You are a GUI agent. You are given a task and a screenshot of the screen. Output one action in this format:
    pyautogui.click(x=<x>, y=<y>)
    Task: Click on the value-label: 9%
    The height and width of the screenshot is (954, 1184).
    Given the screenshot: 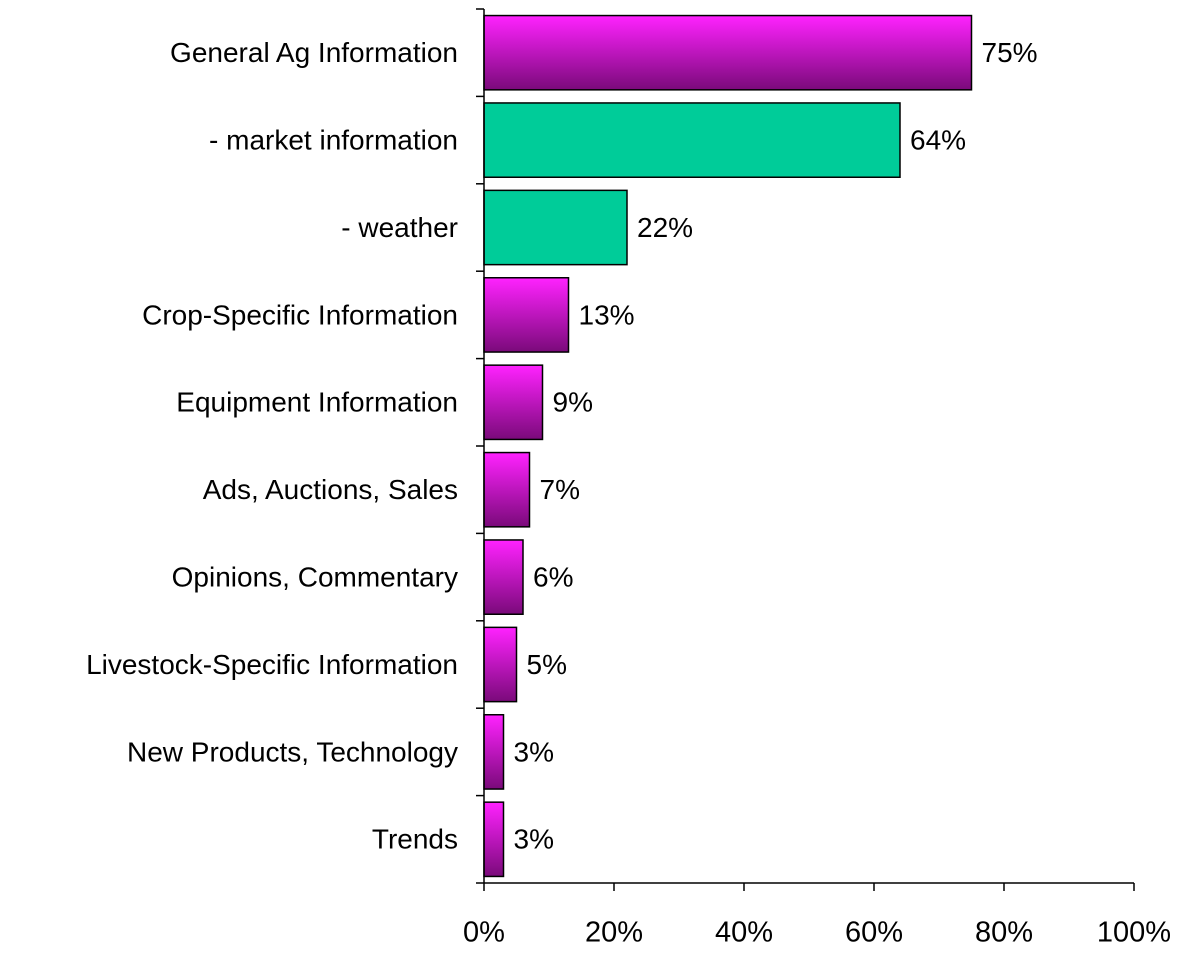 What is the action you would take?
    pyautogui.click(x=573, y=402)
    